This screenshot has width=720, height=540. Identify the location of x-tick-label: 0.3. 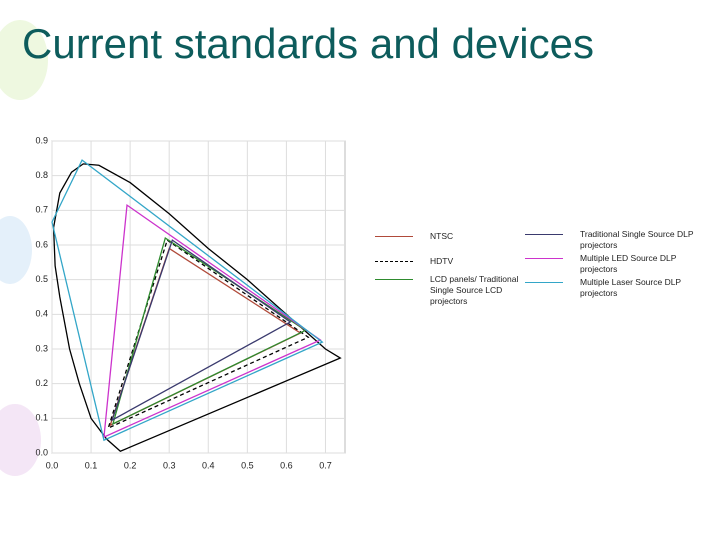
(169, 465).